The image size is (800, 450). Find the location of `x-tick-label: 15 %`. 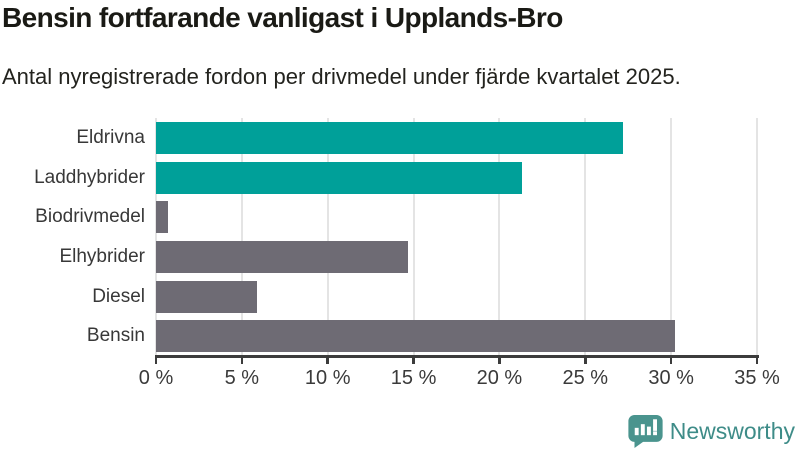

x-tick-label: 15 % is located at coordinates (413, 378).